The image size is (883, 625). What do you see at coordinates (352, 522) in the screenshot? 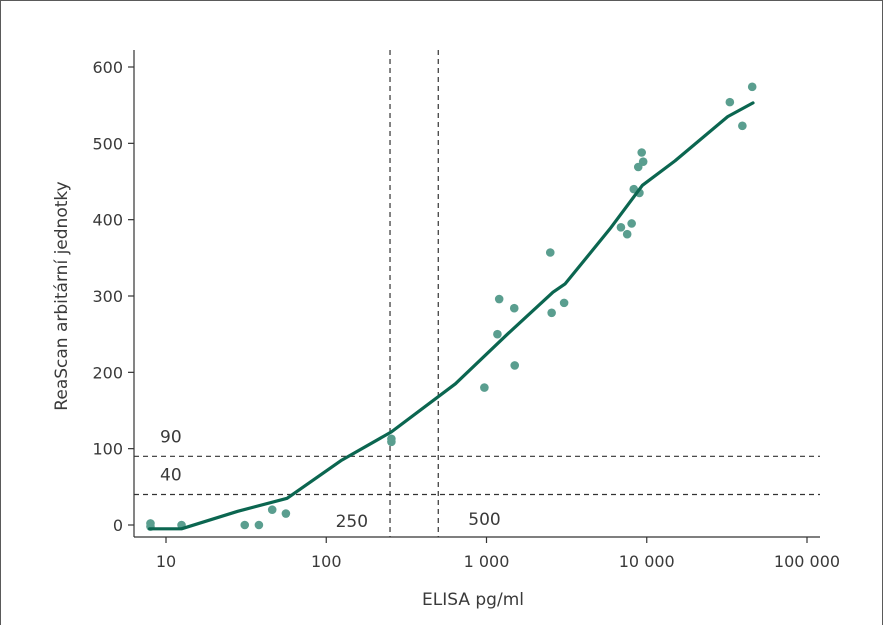
I see `vertical-reference-label: 250` at bounding box center [352, 522].